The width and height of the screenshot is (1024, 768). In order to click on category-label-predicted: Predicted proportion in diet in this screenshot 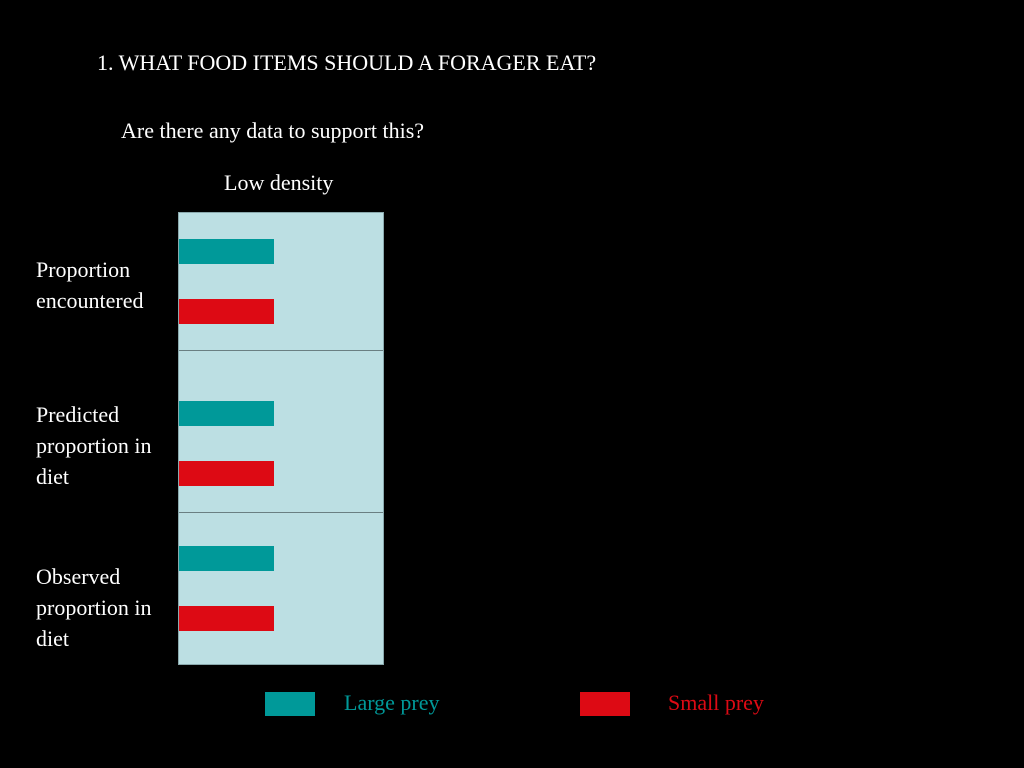, I will do `click(94, 445)`.